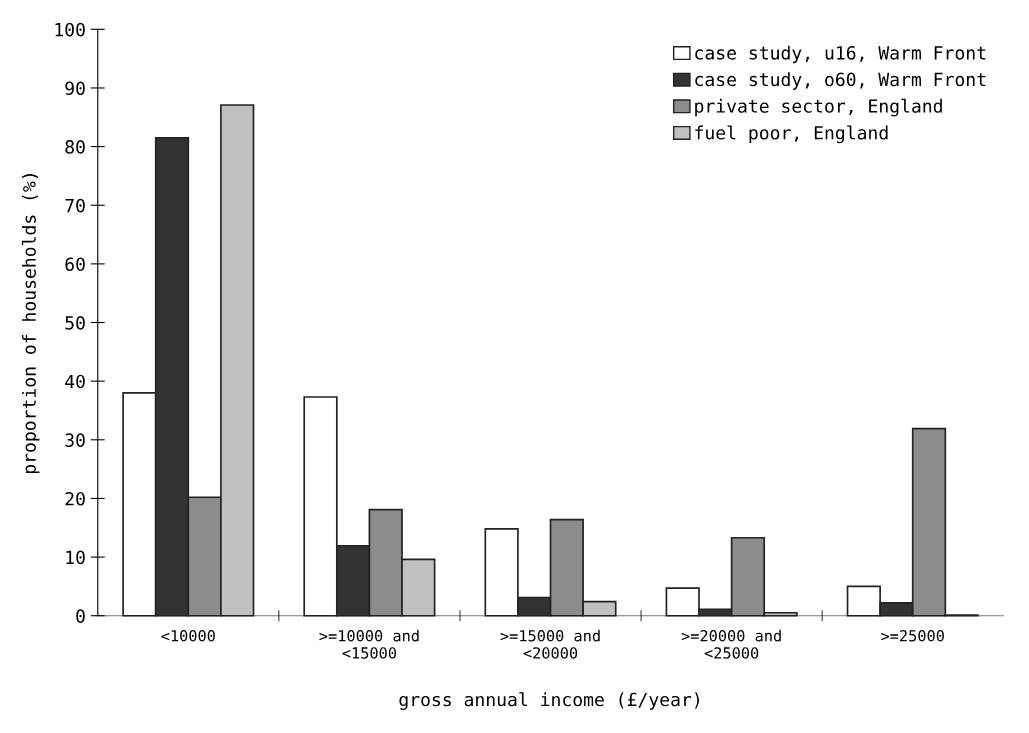 The image size is (1029, 733). Describe the element at coordinates (818, 107) in the screenshot. I see `legend-label: private sector, England` at that location.